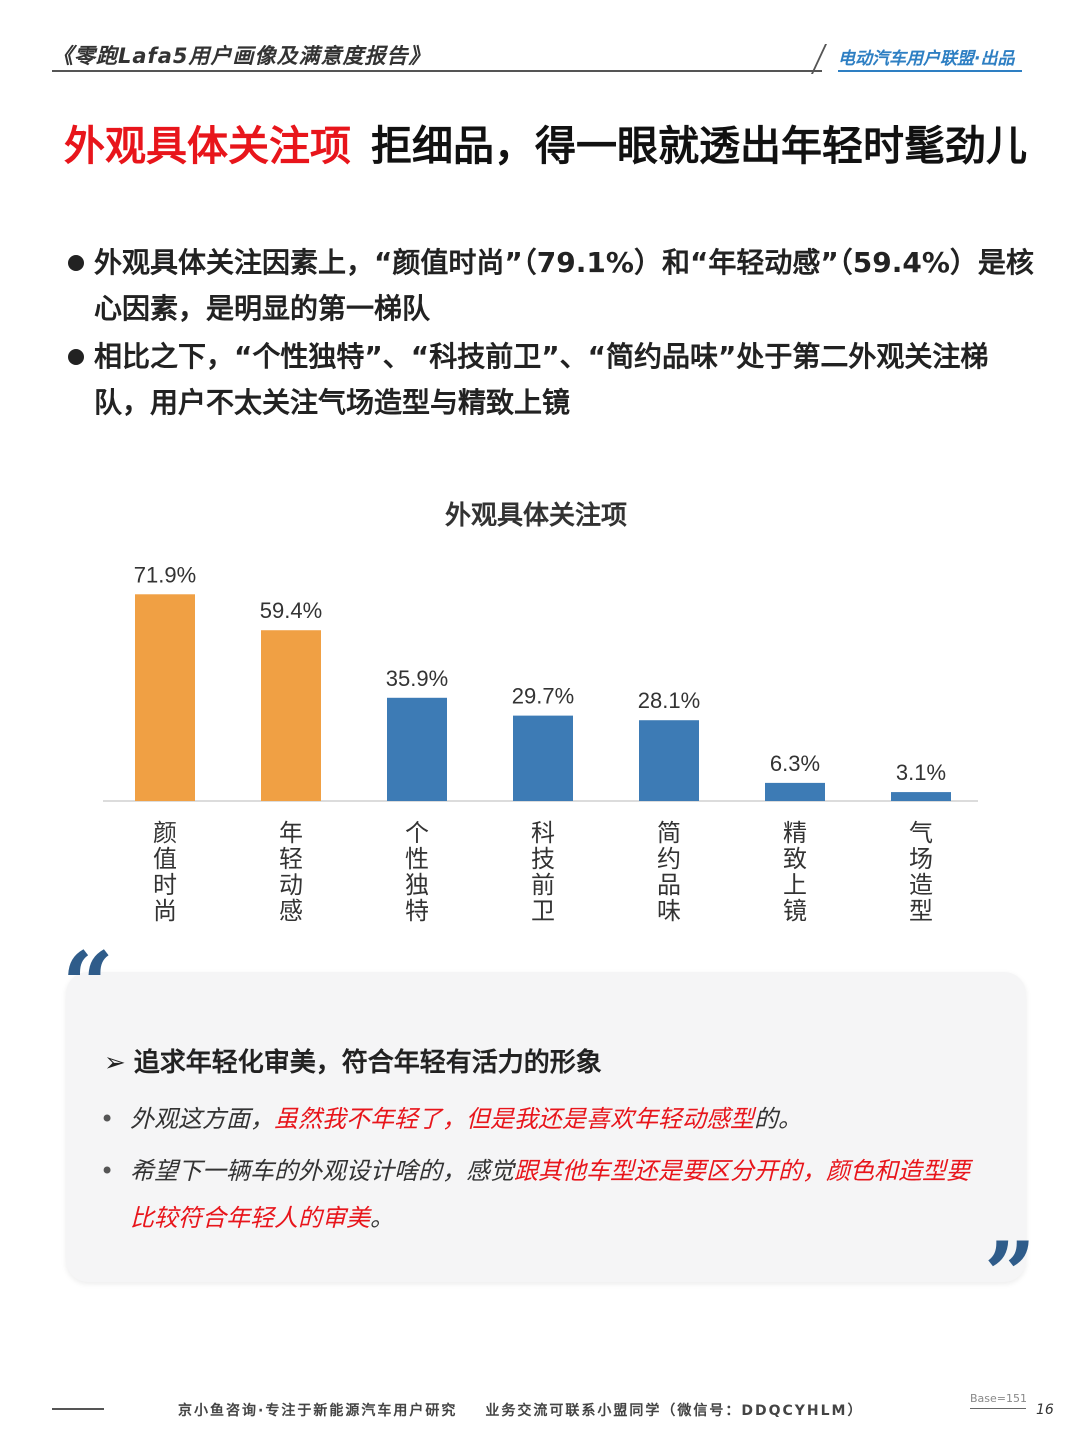 This screenshot has height=1439, width=1080. Describe the element at coordinates (669, 700) in the screenshot. I see `data-label: 28.1%` at that location.